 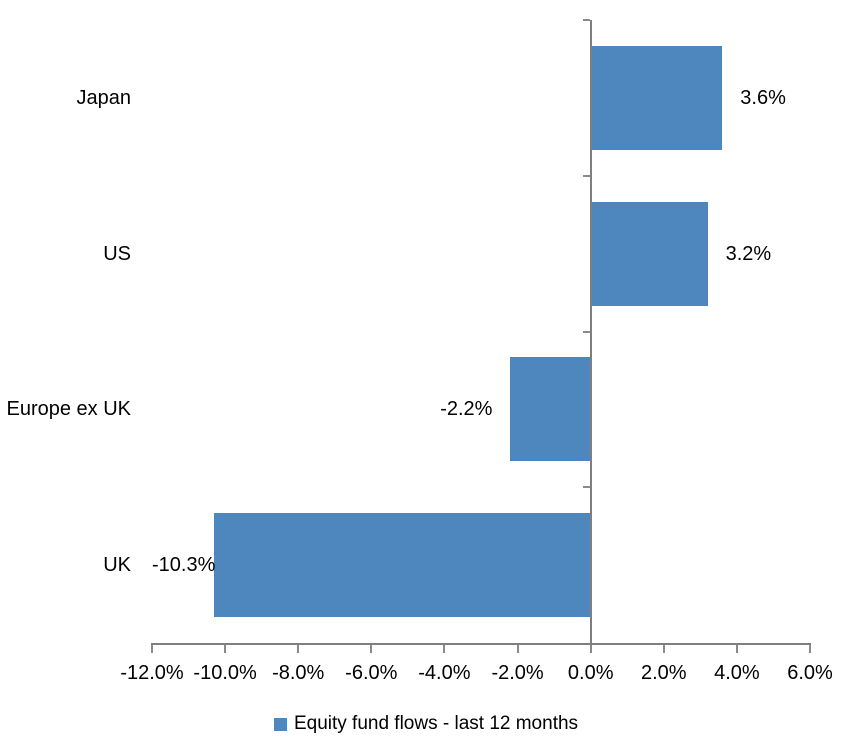 I want to click on category-label: Japan, so click(x=104, y=97).